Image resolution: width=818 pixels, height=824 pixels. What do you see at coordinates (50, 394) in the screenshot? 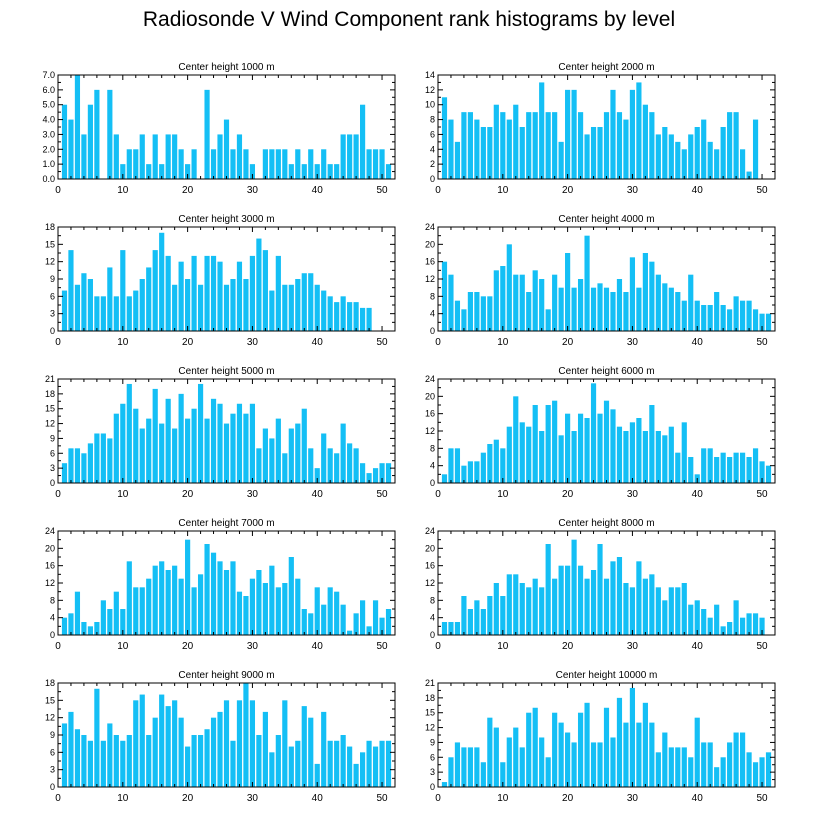
I see `y-tick-label: 18` at bounding box center [50, 394].